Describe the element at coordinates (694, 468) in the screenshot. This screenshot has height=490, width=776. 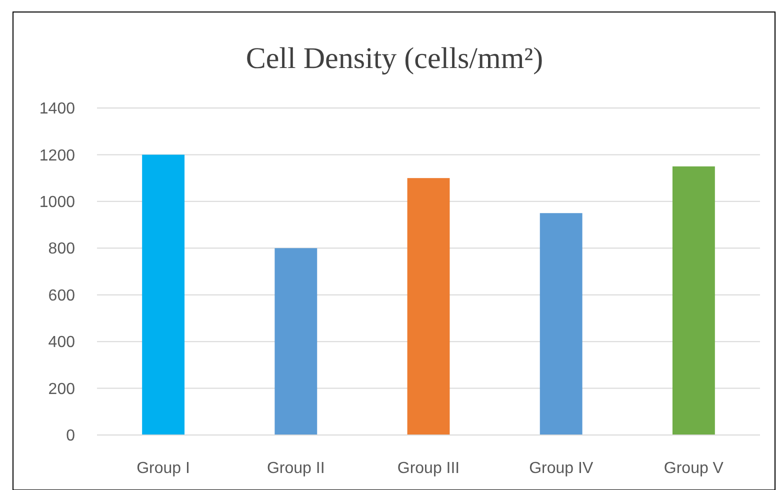
I see `x-tick-label: Group V` at that location.